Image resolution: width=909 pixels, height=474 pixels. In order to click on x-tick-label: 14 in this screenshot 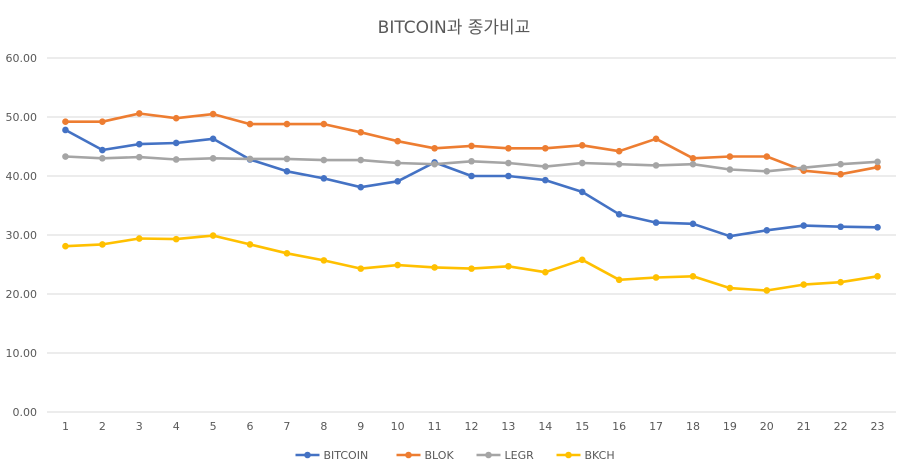, I will do `click(545, 426)`.